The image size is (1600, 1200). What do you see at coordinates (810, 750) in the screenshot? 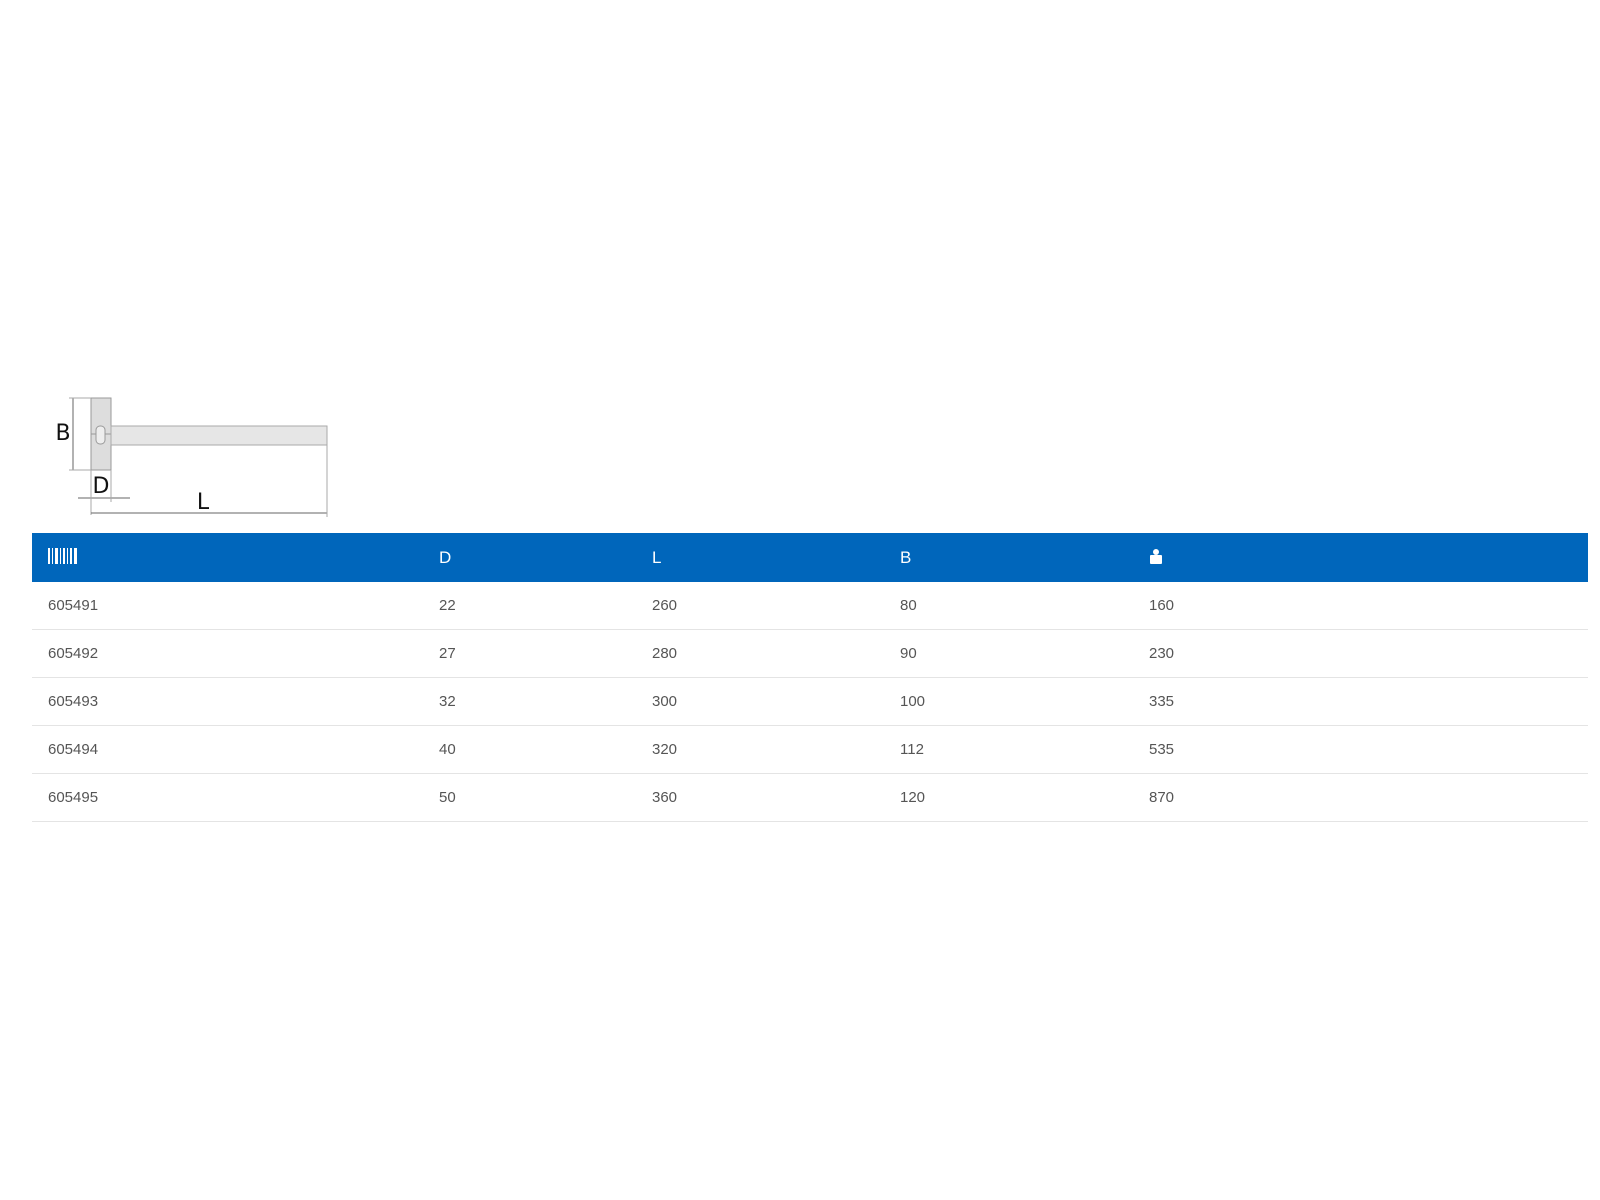
I see `table-row: 605494 40 320 112 535` at bounding box center [810, 750].